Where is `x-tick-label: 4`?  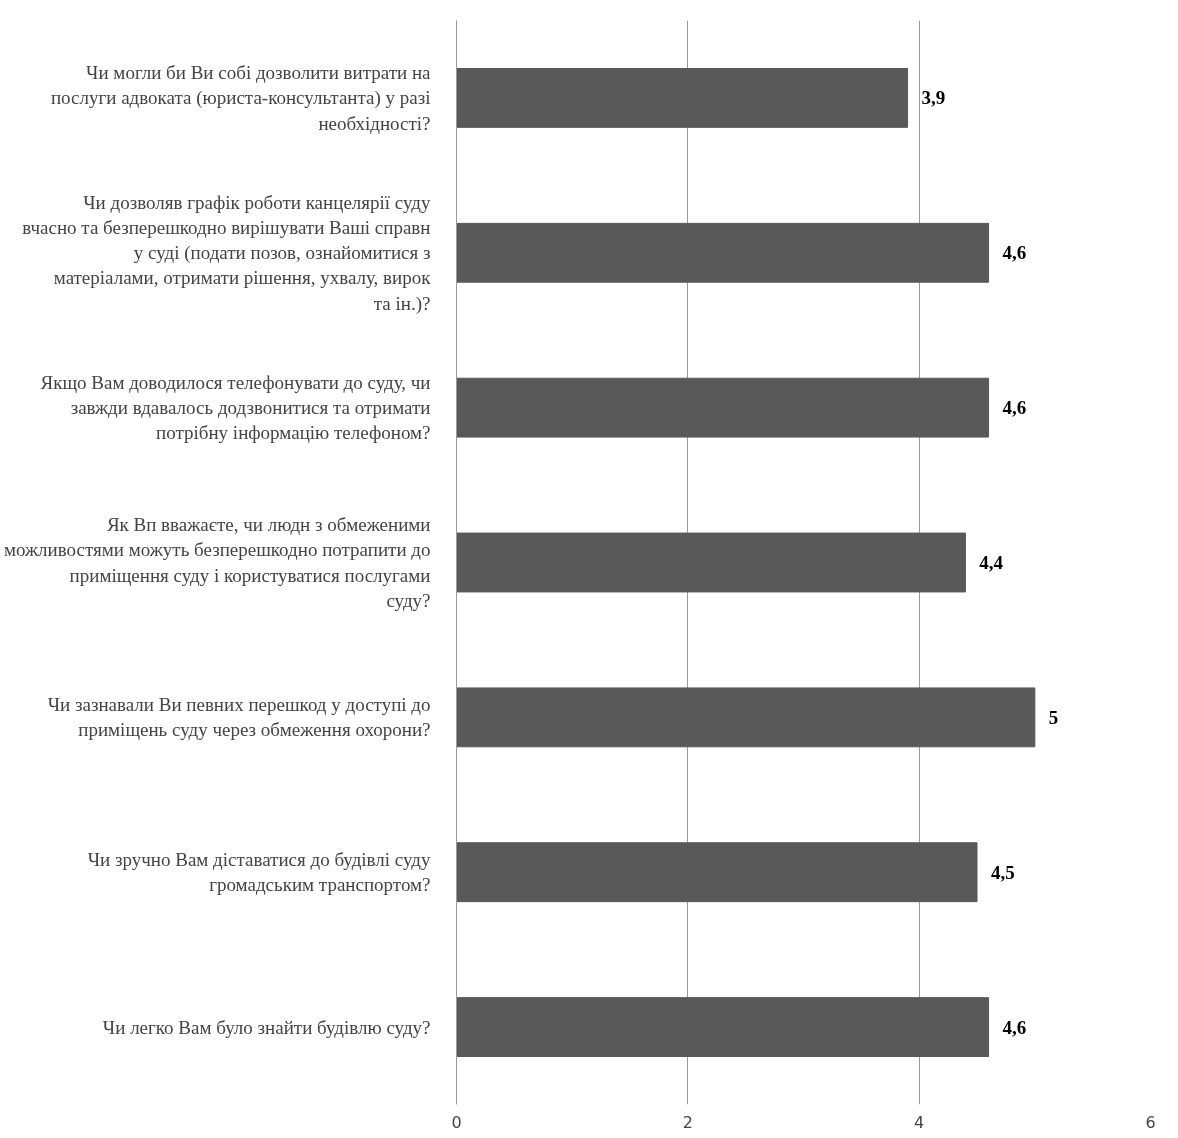 x-tick-label: 4 is located at coordinates (919, 1122).